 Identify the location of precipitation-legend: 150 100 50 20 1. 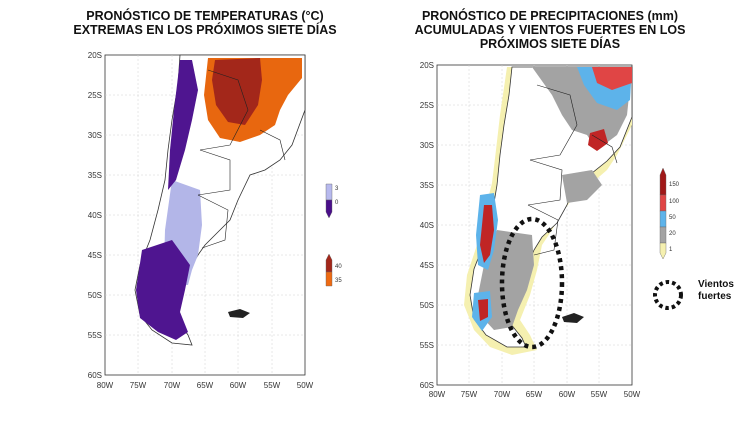
(669, 213).